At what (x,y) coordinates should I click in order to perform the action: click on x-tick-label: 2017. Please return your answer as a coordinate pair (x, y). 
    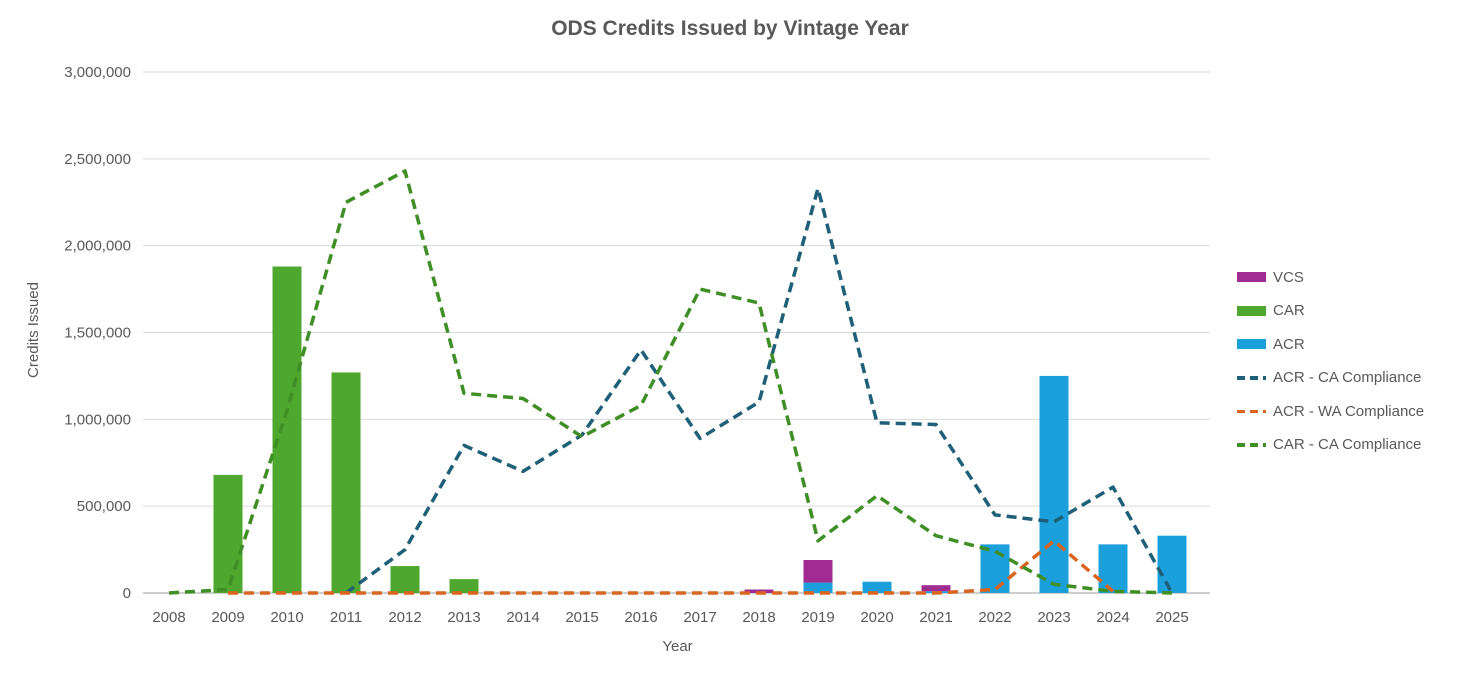
    Looking at the image, I should click on (699, 617).